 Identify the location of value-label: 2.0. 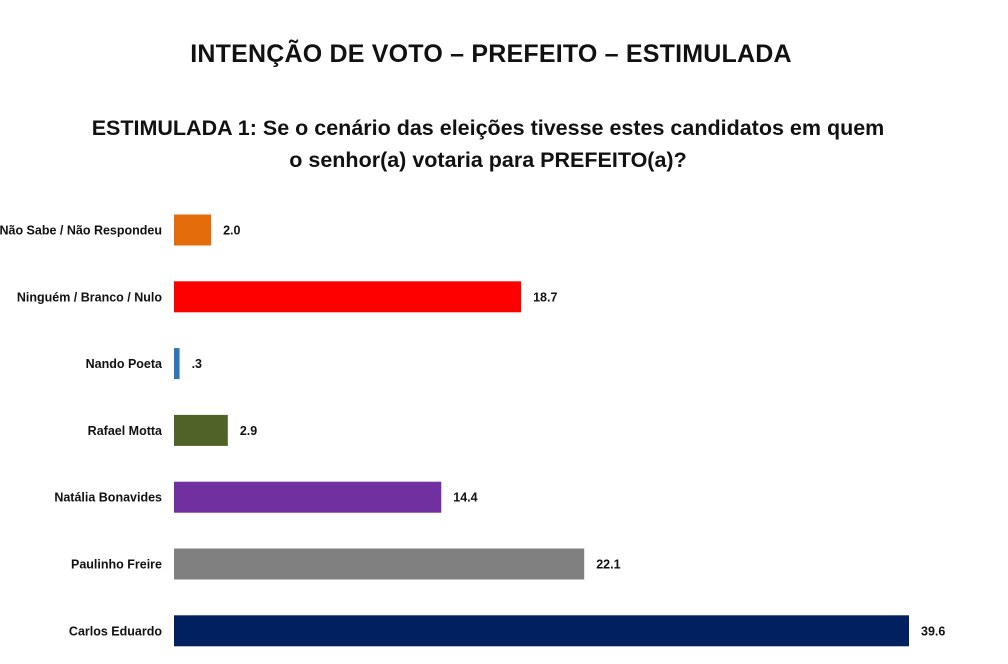
(231, 231).